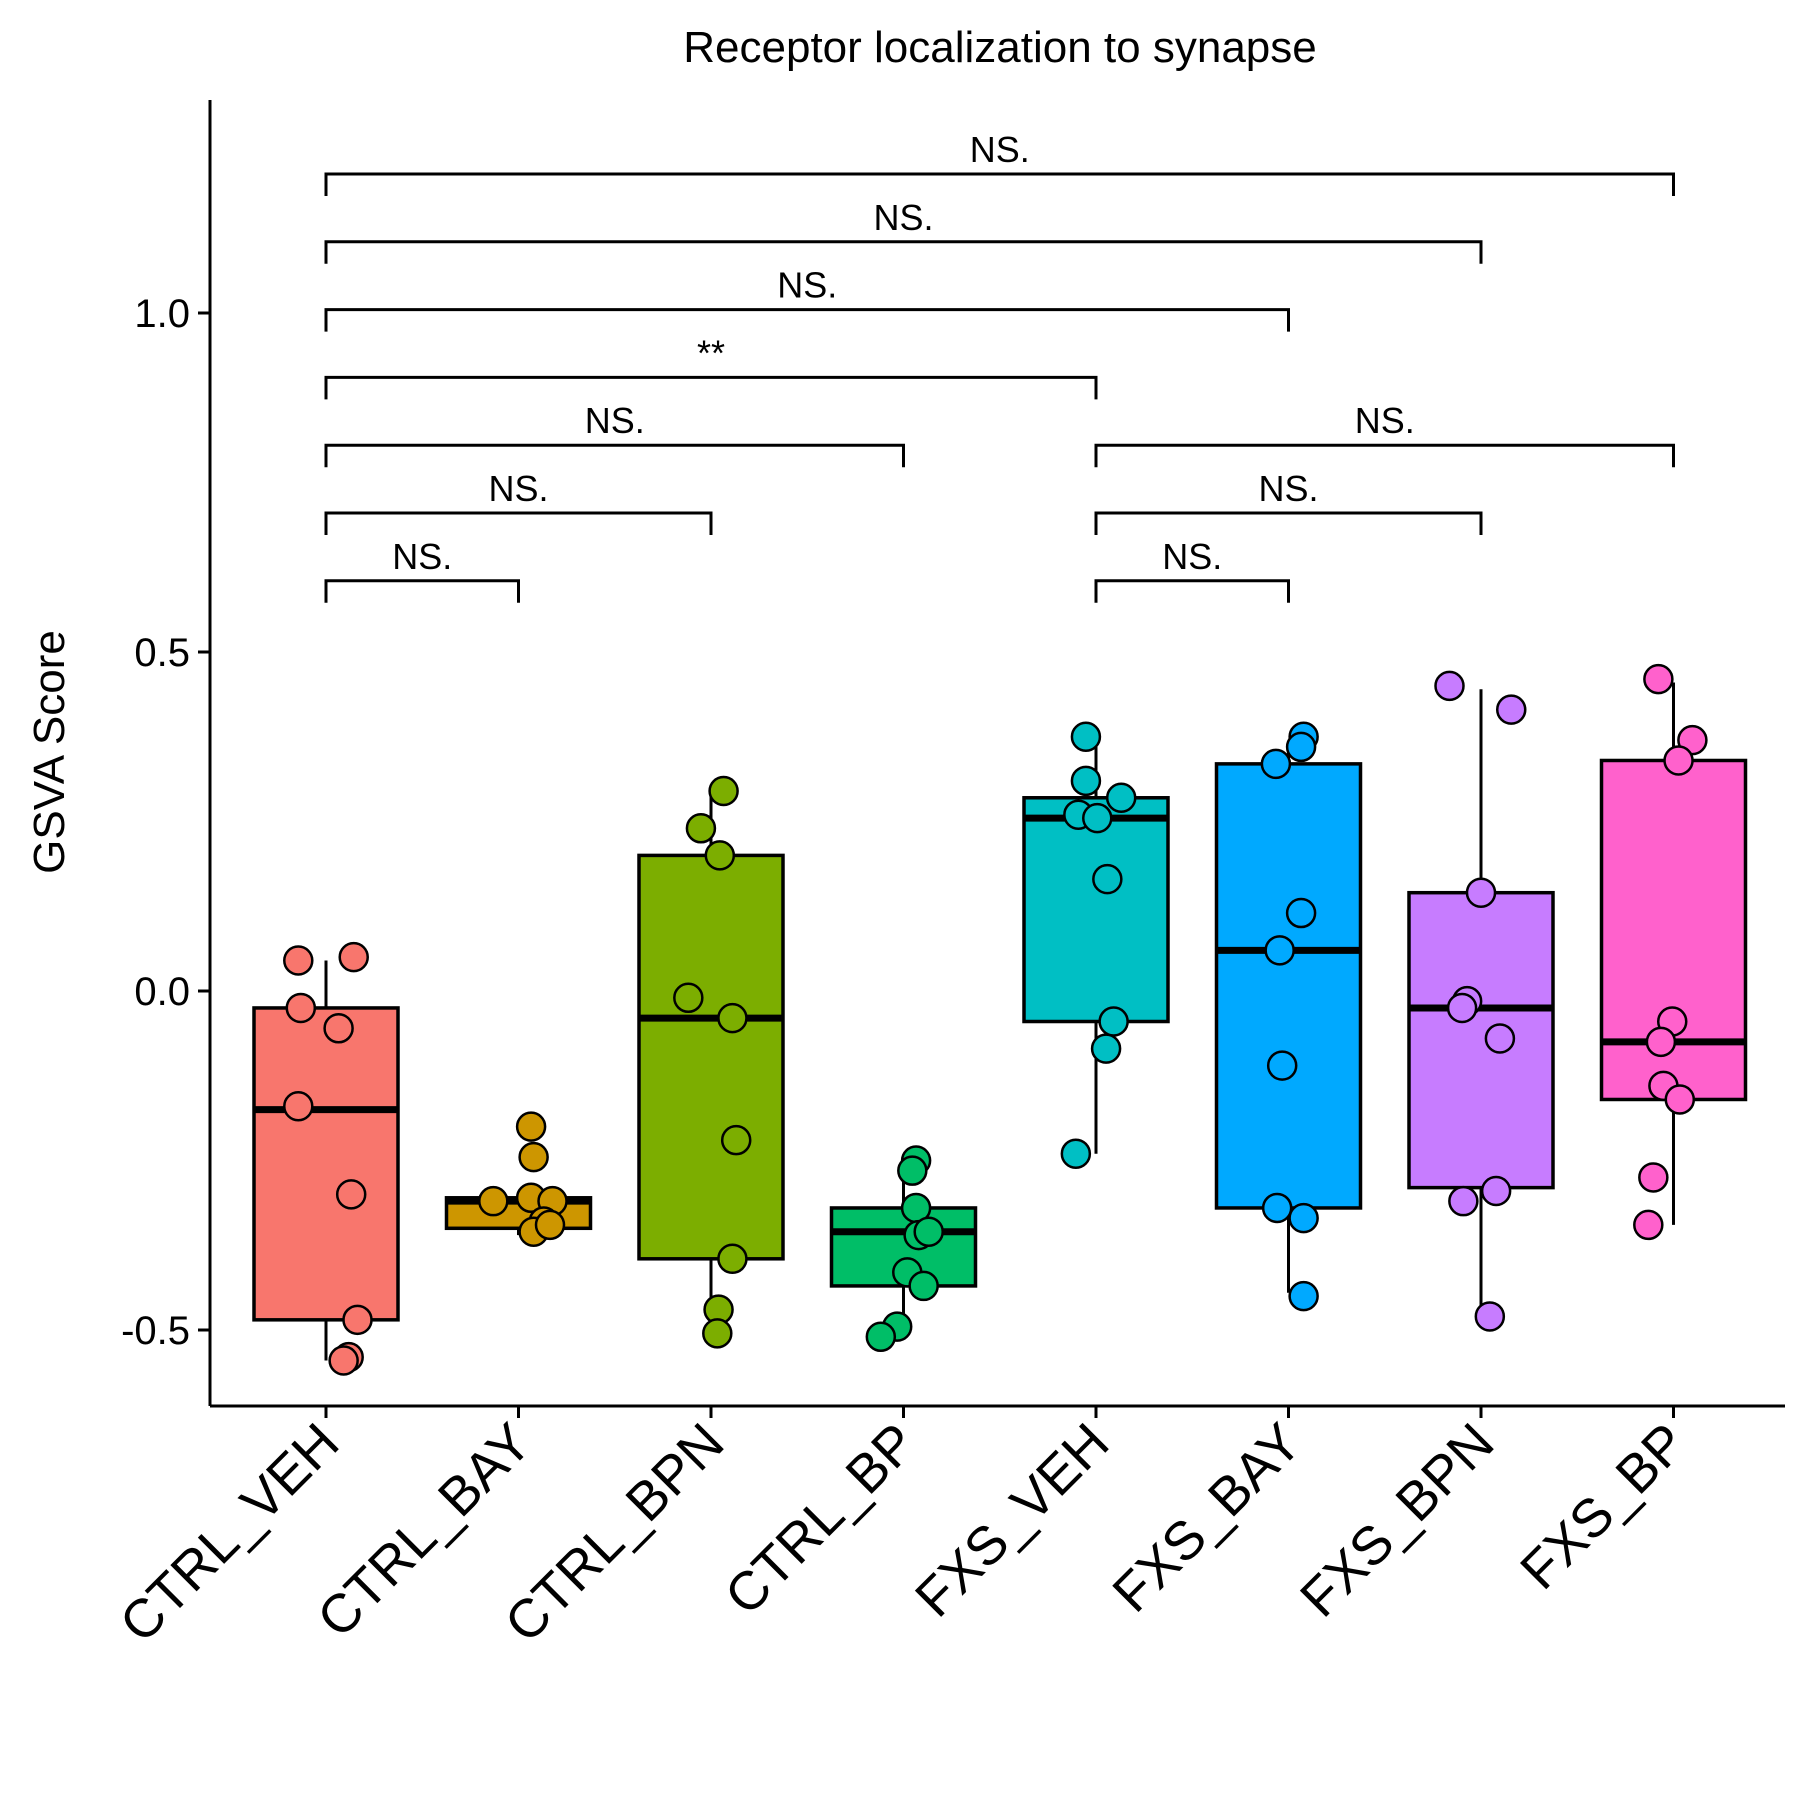  Describe the element at coordinates (1012, 1520) in the screenshot. I see `x-tick-label: FXS_VEH` at that location.